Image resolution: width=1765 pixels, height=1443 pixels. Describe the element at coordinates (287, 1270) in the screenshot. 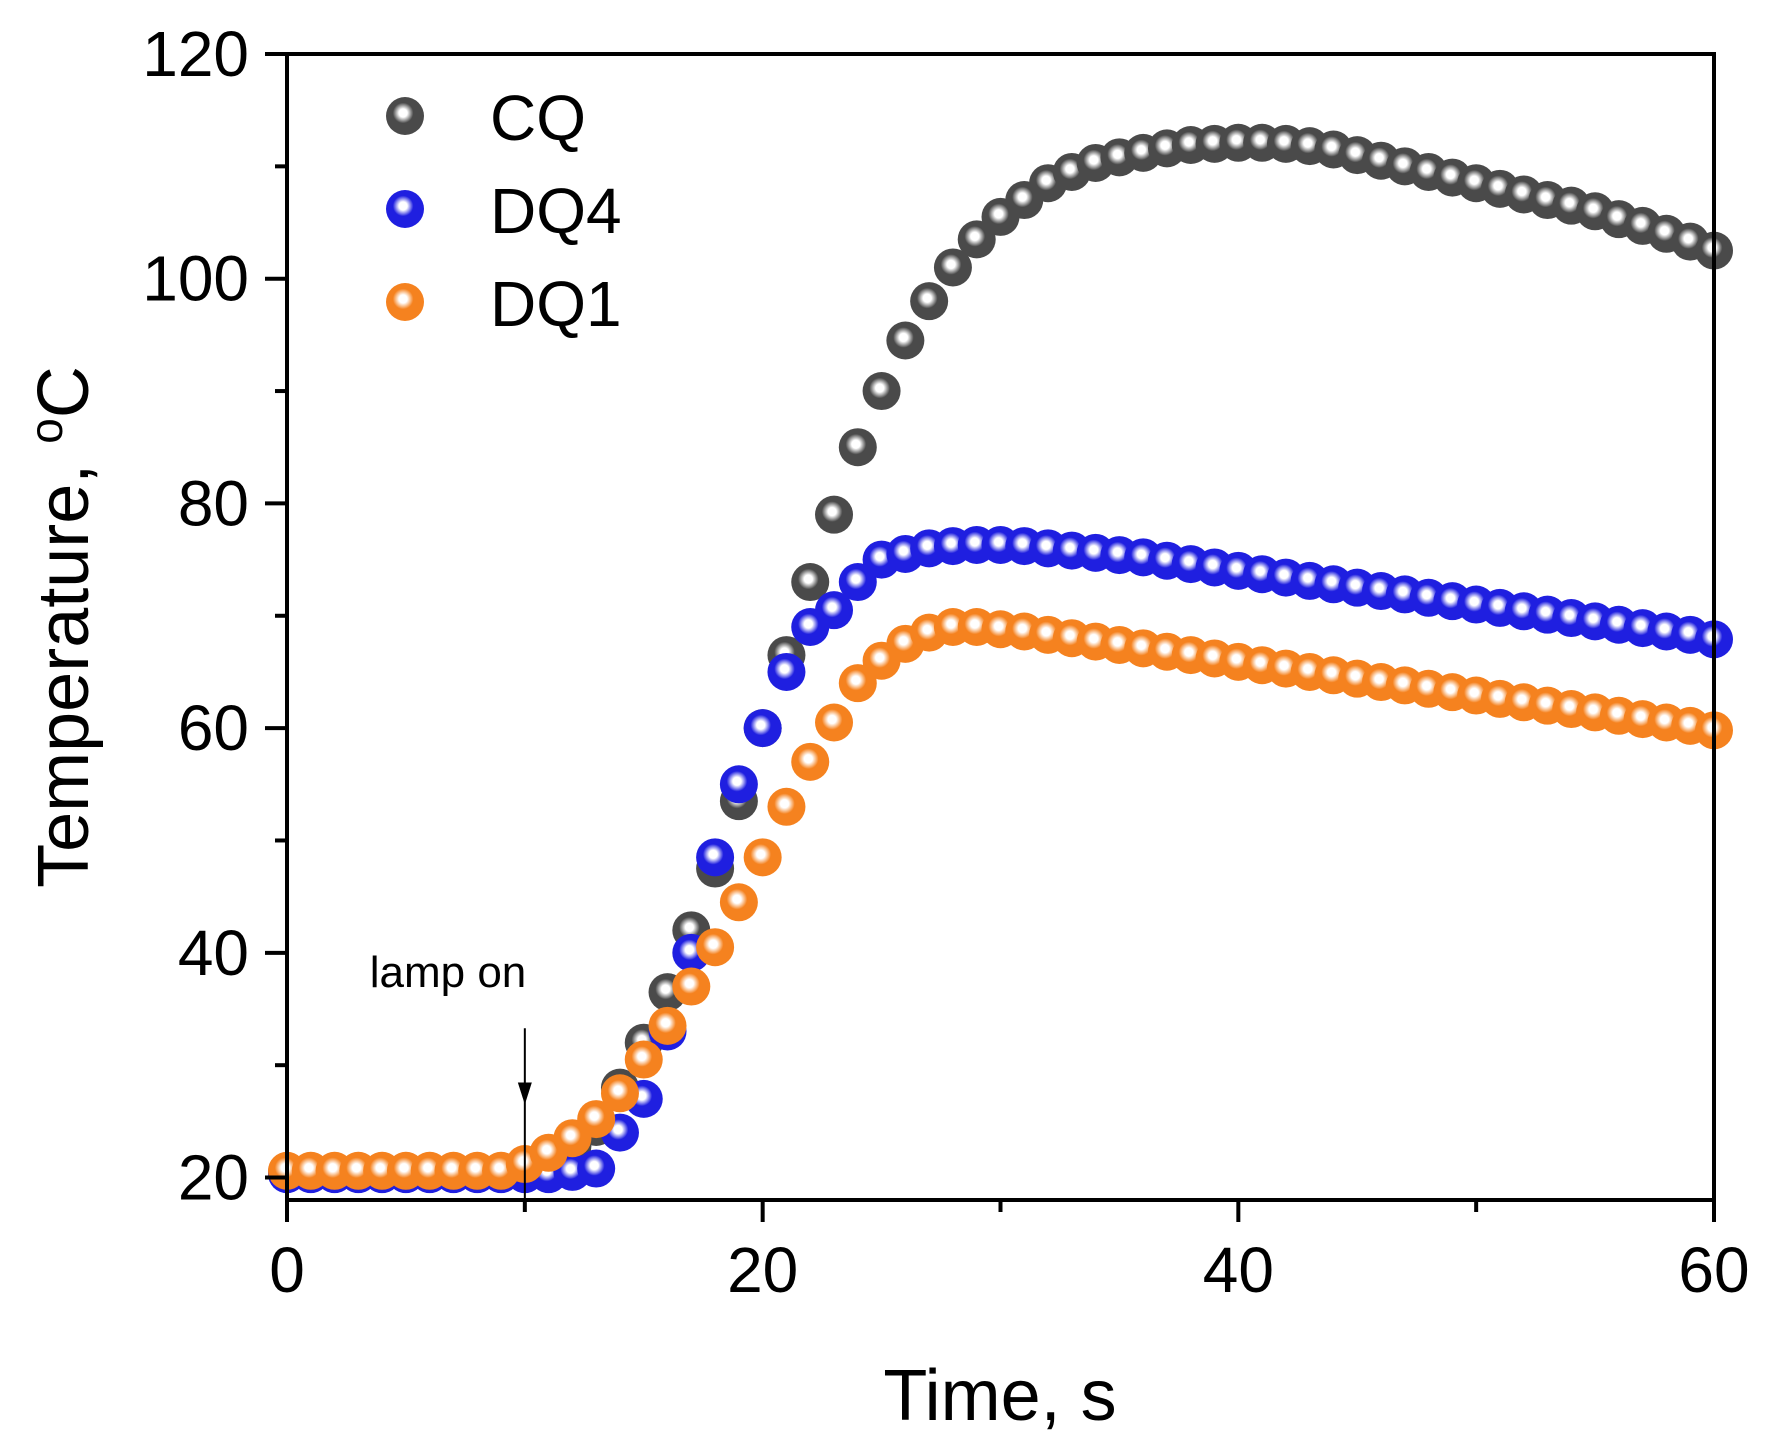

I see `x-tick-label: 0` at that location.